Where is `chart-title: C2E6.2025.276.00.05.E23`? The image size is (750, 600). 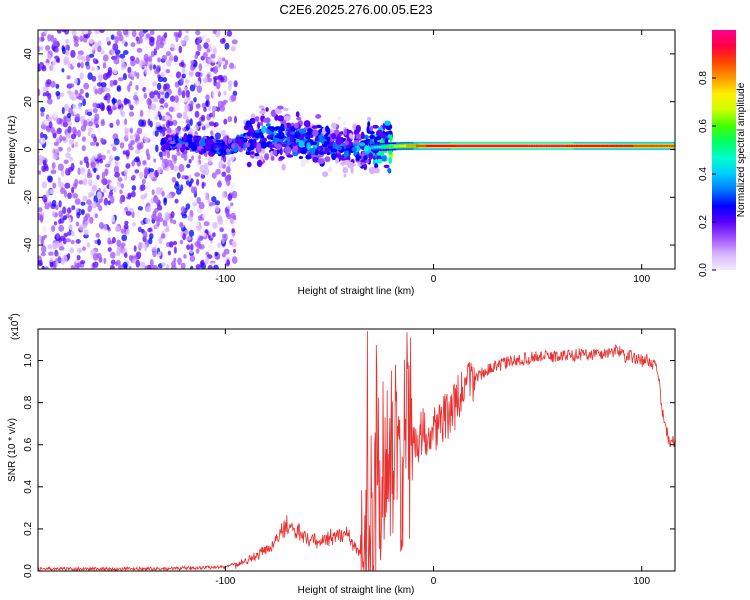 chart-title: C2E6.2025.276.00.05.E23 is located at coordinates (355, 9).